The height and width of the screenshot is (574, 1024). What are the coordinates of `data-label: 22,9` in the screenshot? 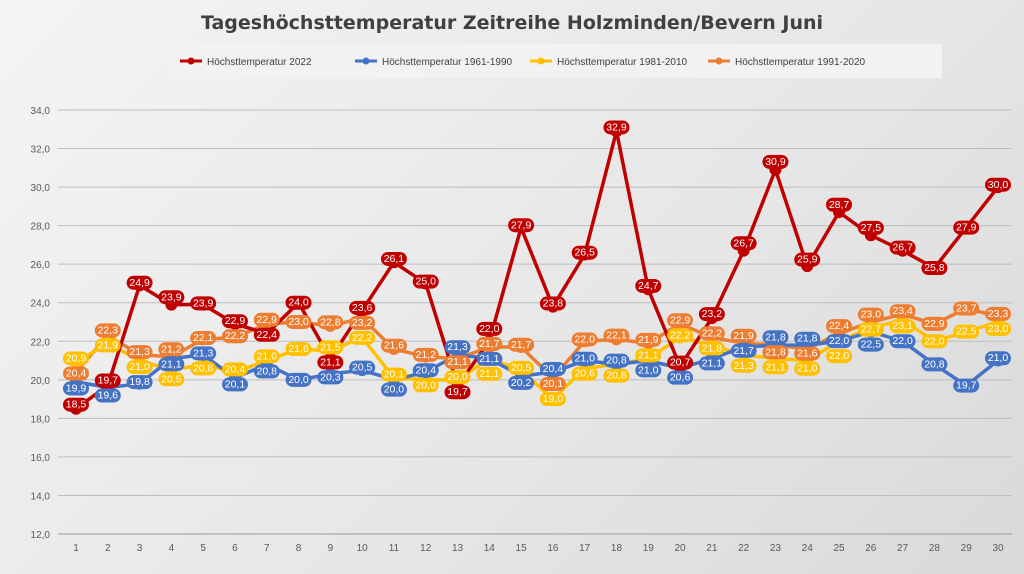 It's located at (267, 320).